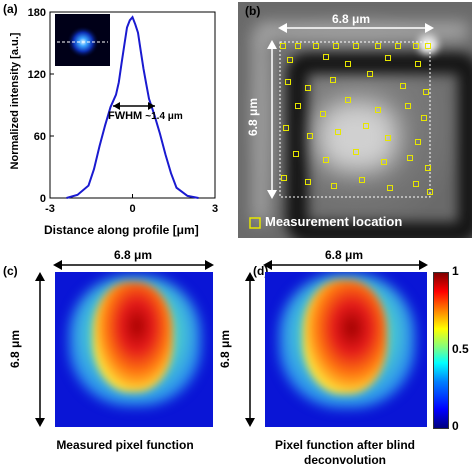  Describe the element at coordinates (351, 19) in the screenshot. I see `panel-b-width-label: 6.8 μm` at that location.